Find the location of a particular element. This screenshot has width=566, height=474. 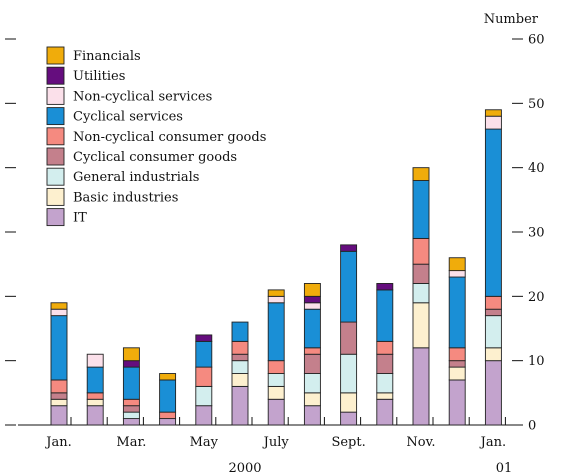

x-tick-label: Mar. is located at coordinates (131, 442).